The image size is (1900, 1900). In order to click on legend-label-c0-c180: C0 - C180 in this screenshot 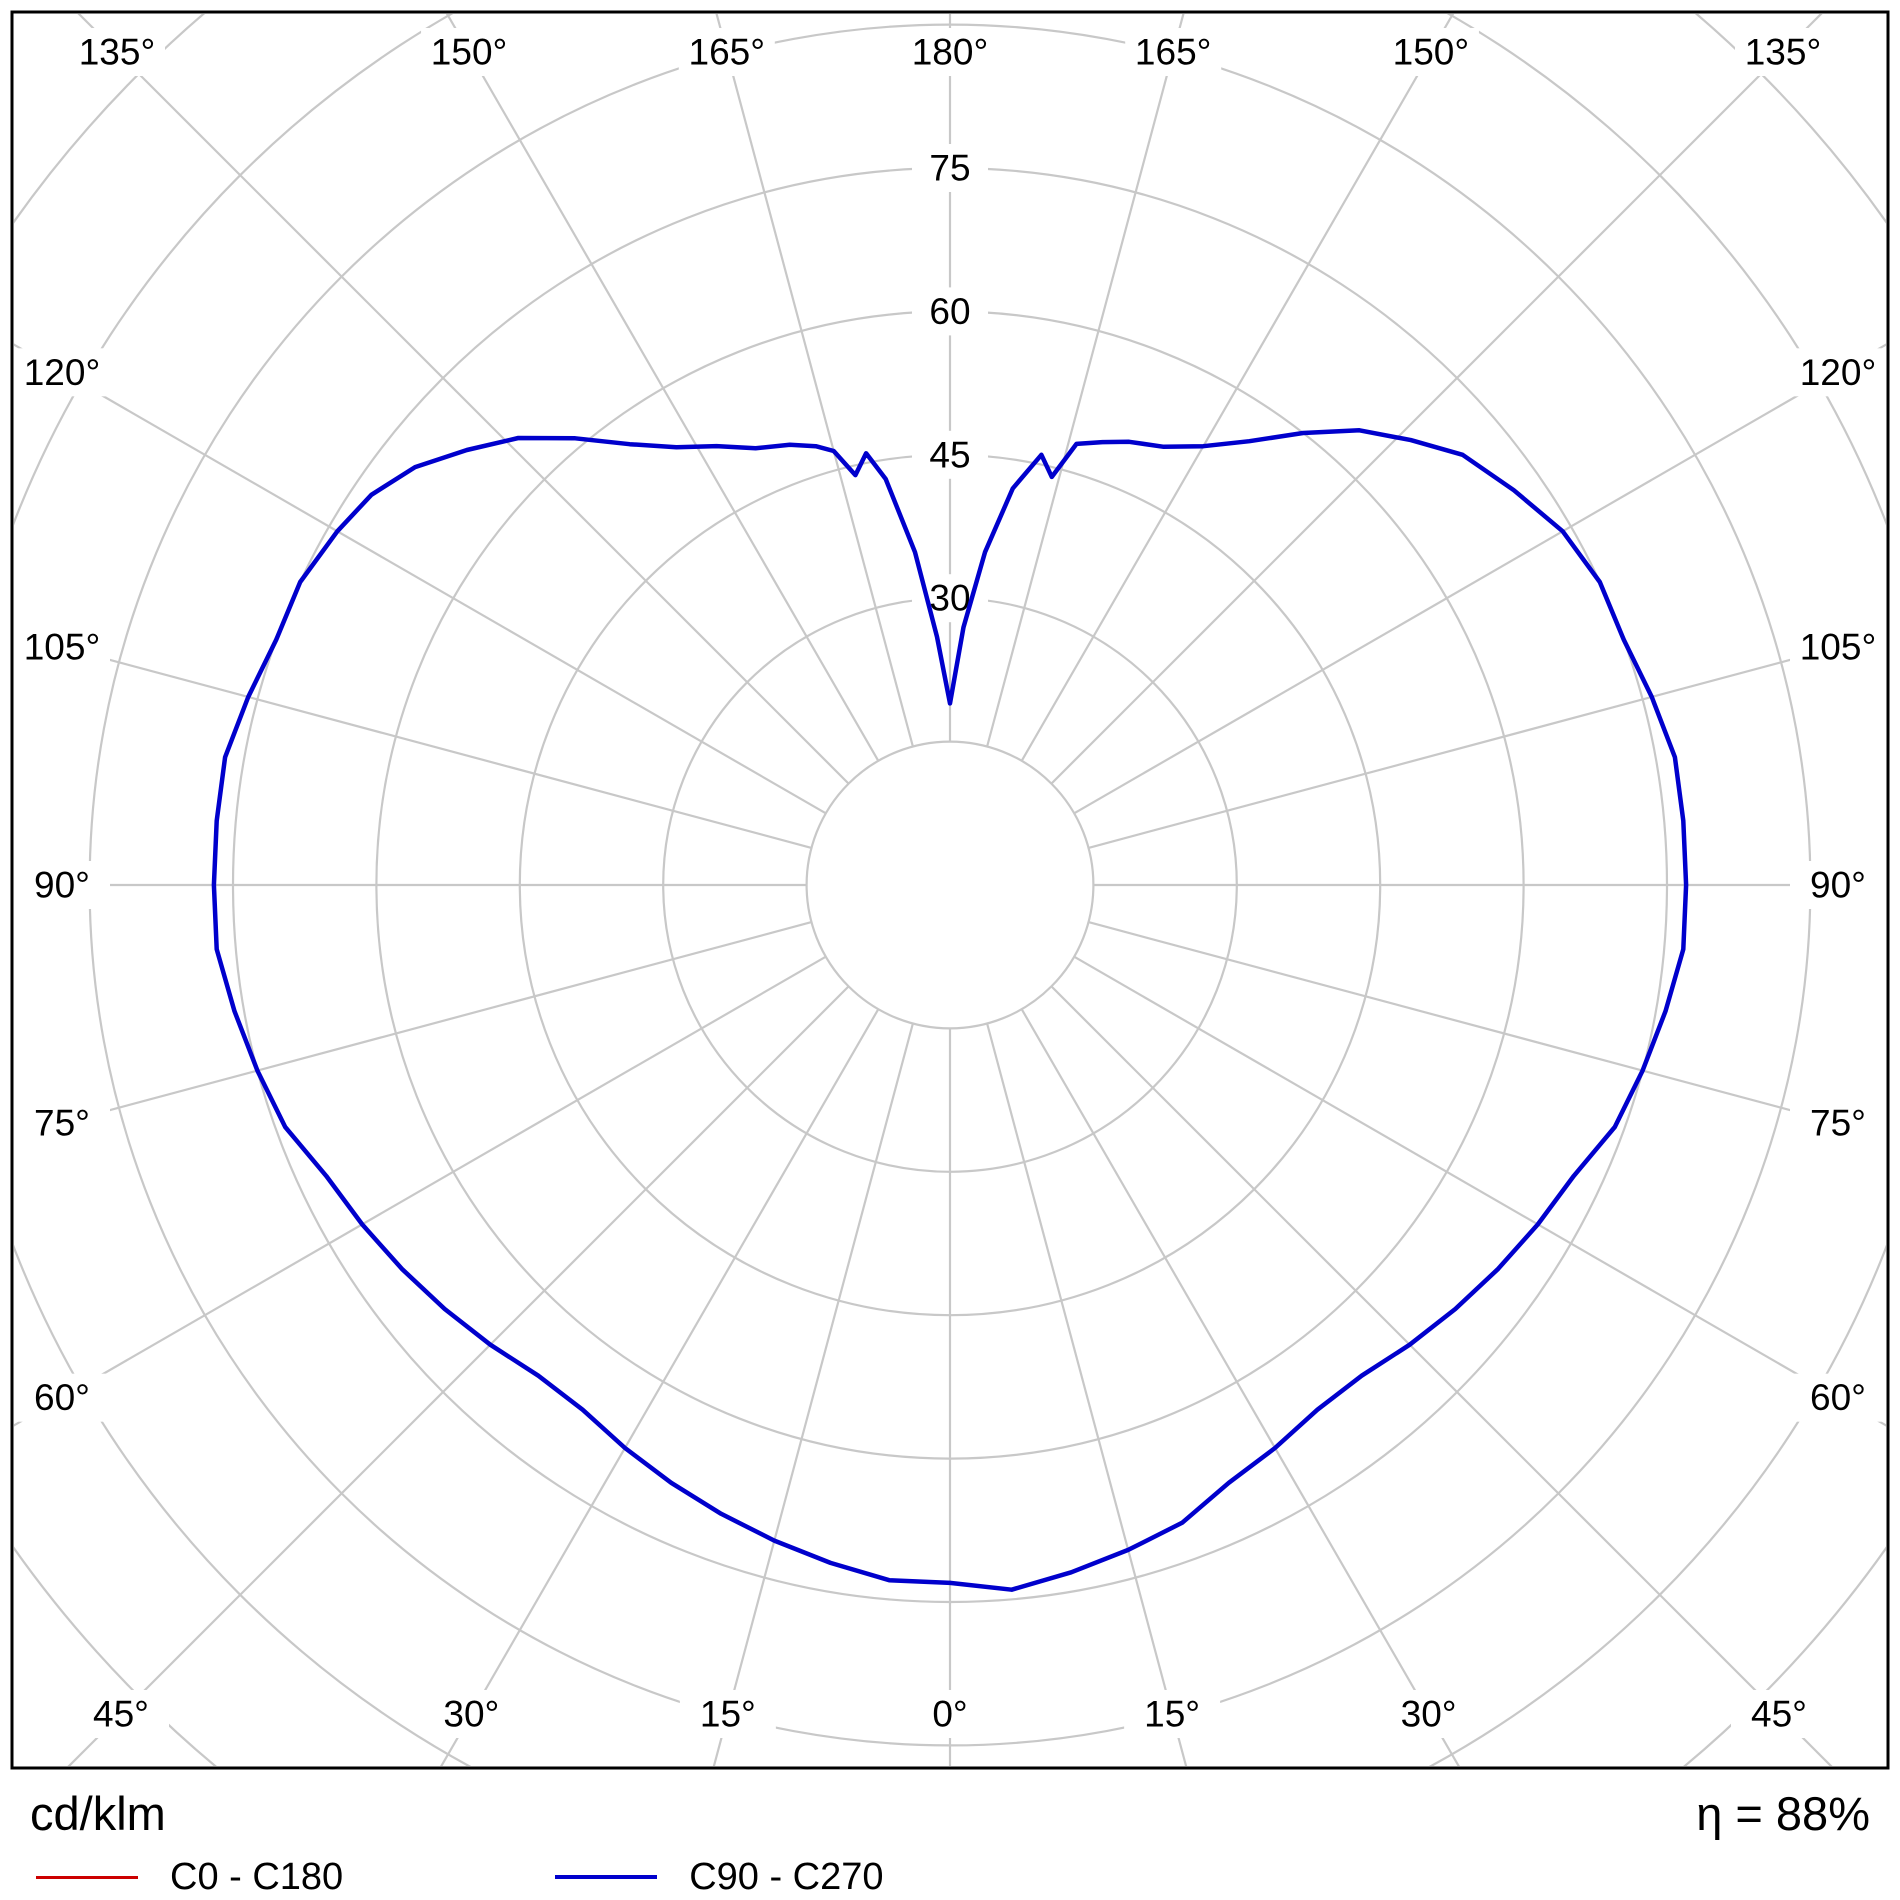, I will do `click(257, 1877)`.